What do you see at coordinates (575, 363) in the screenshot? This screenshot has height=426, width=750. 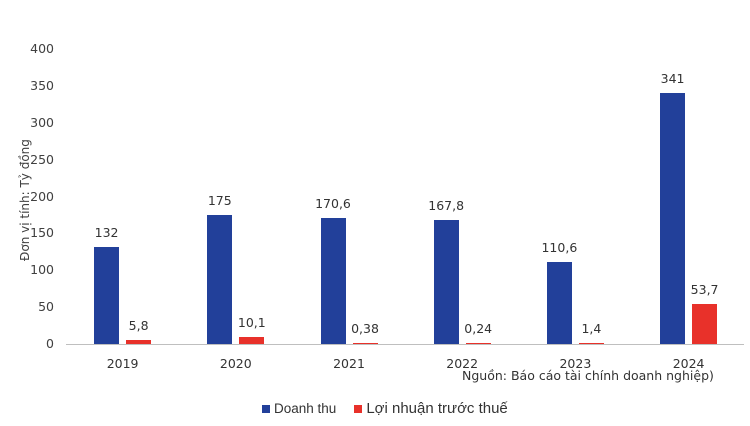 I see `x-tick-label: 2023` at bounding box center [575, 363].